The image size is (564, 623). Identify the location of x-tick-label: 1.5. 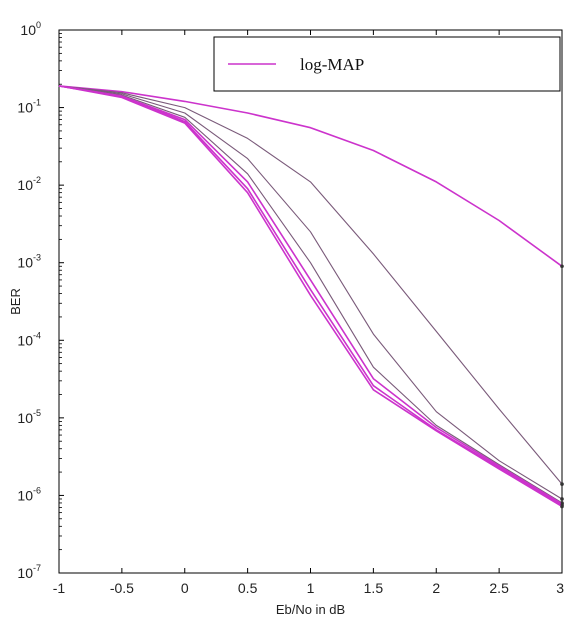
(374, 588).